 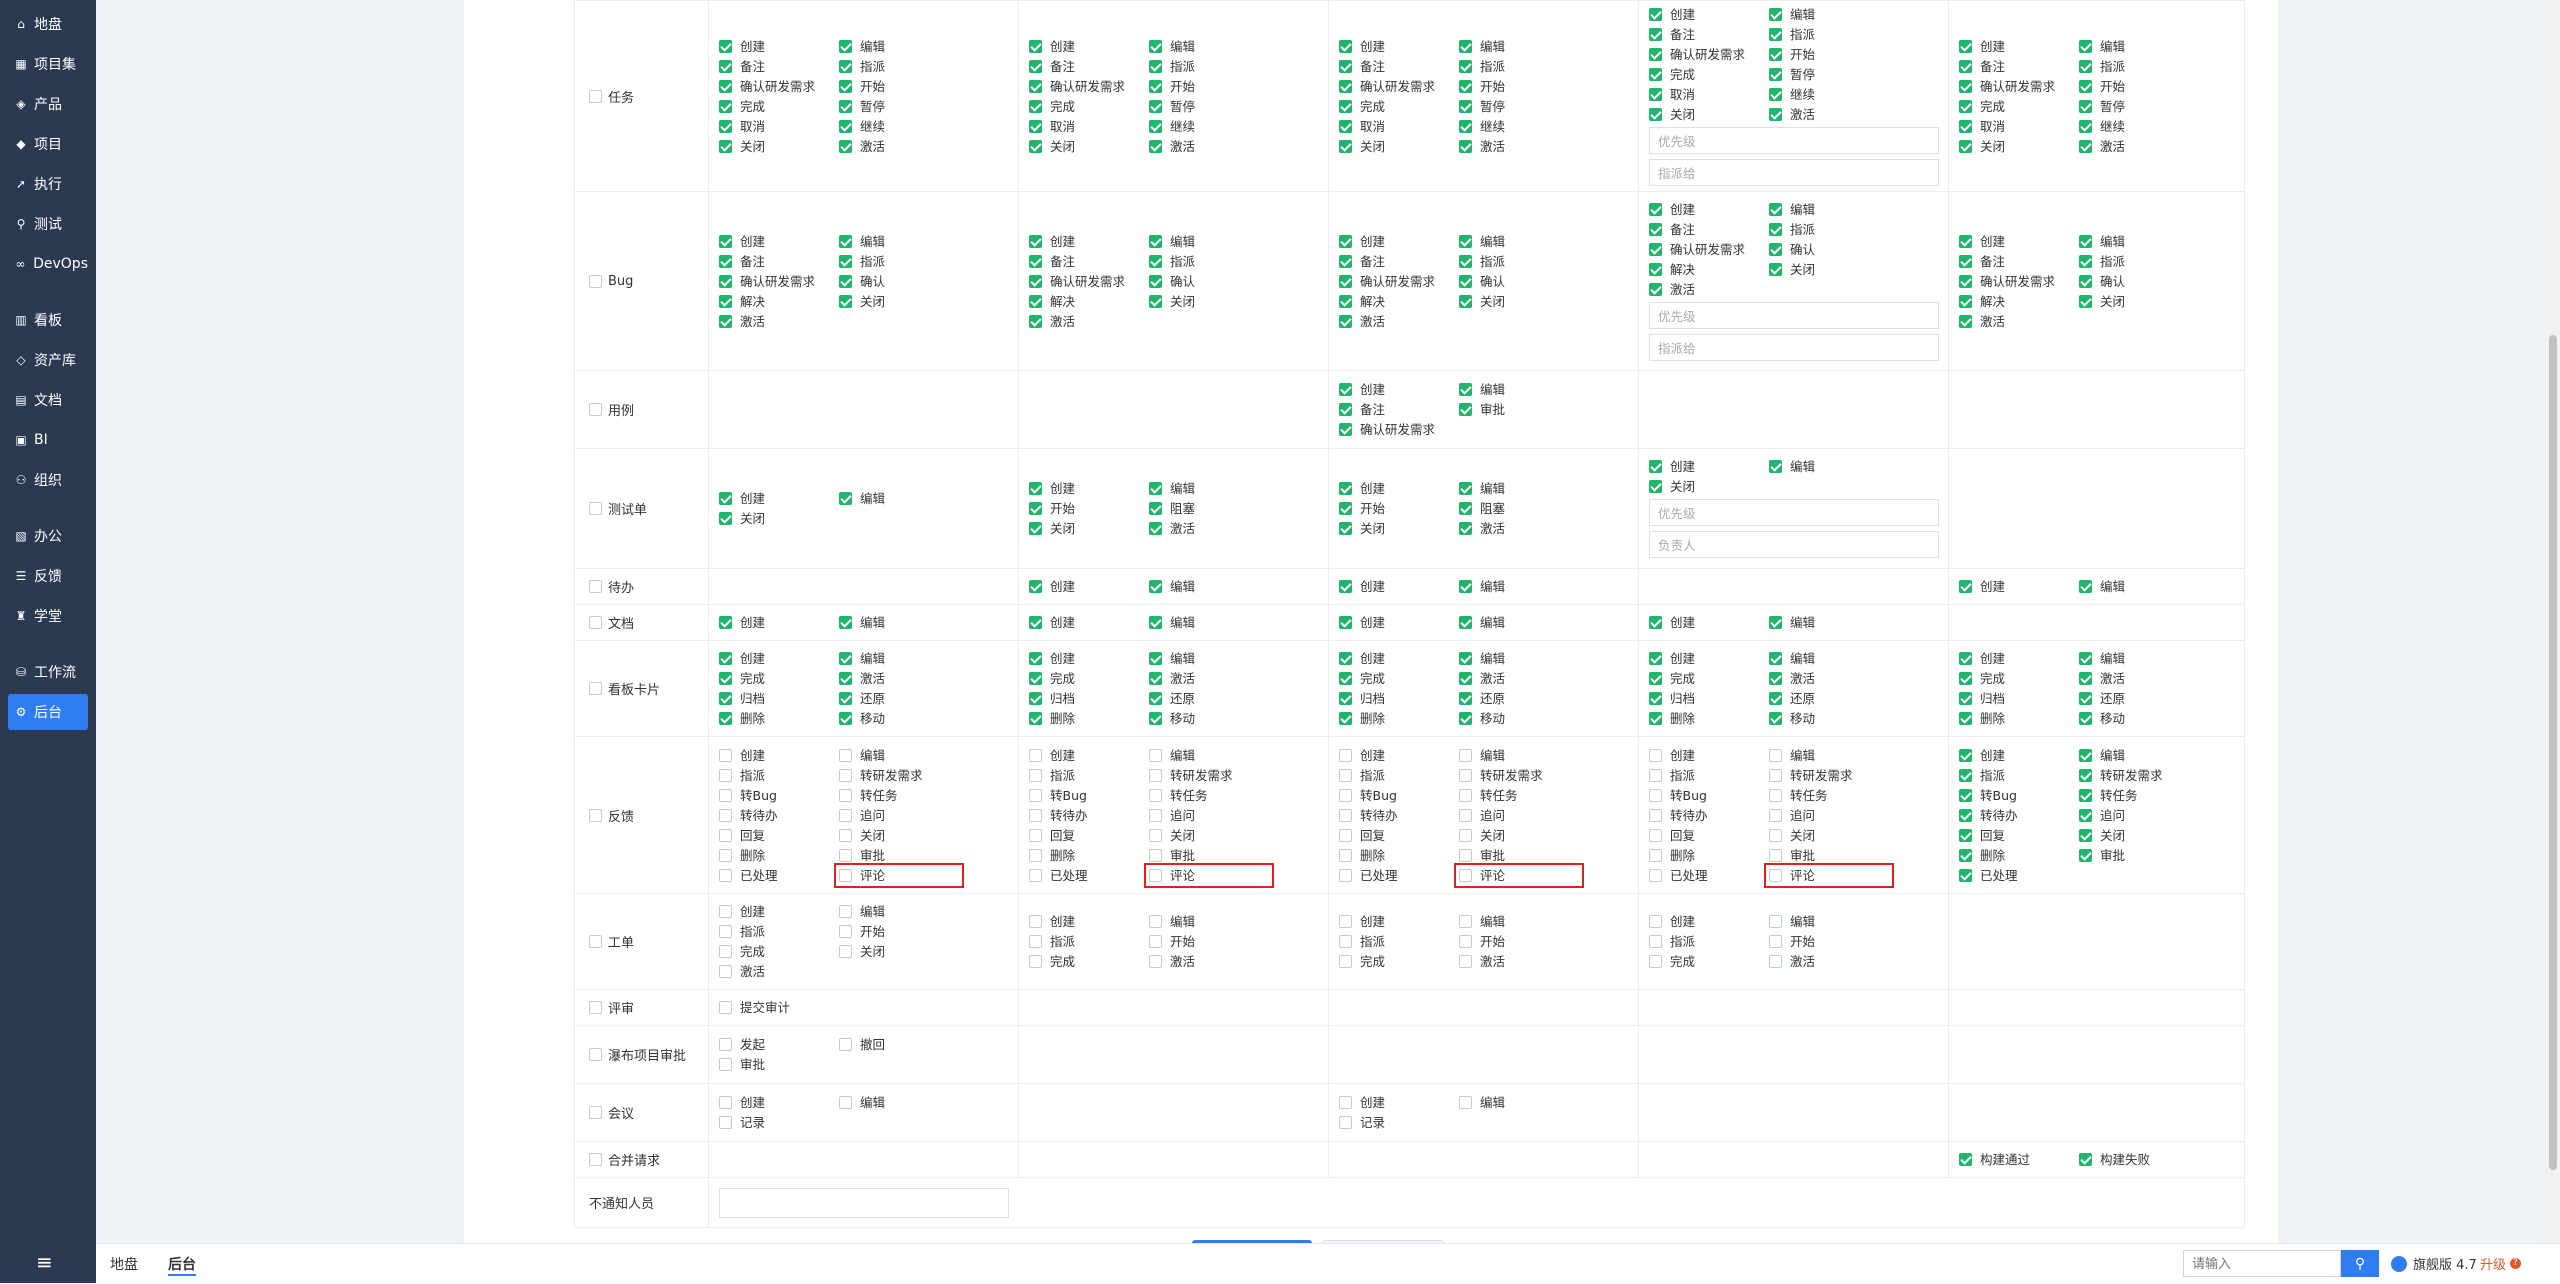 What do you see at coordinates (2139, 775) in the screenshot?
I see `action-checkbox: 转研发需求` at bounding box center [2139, 775].